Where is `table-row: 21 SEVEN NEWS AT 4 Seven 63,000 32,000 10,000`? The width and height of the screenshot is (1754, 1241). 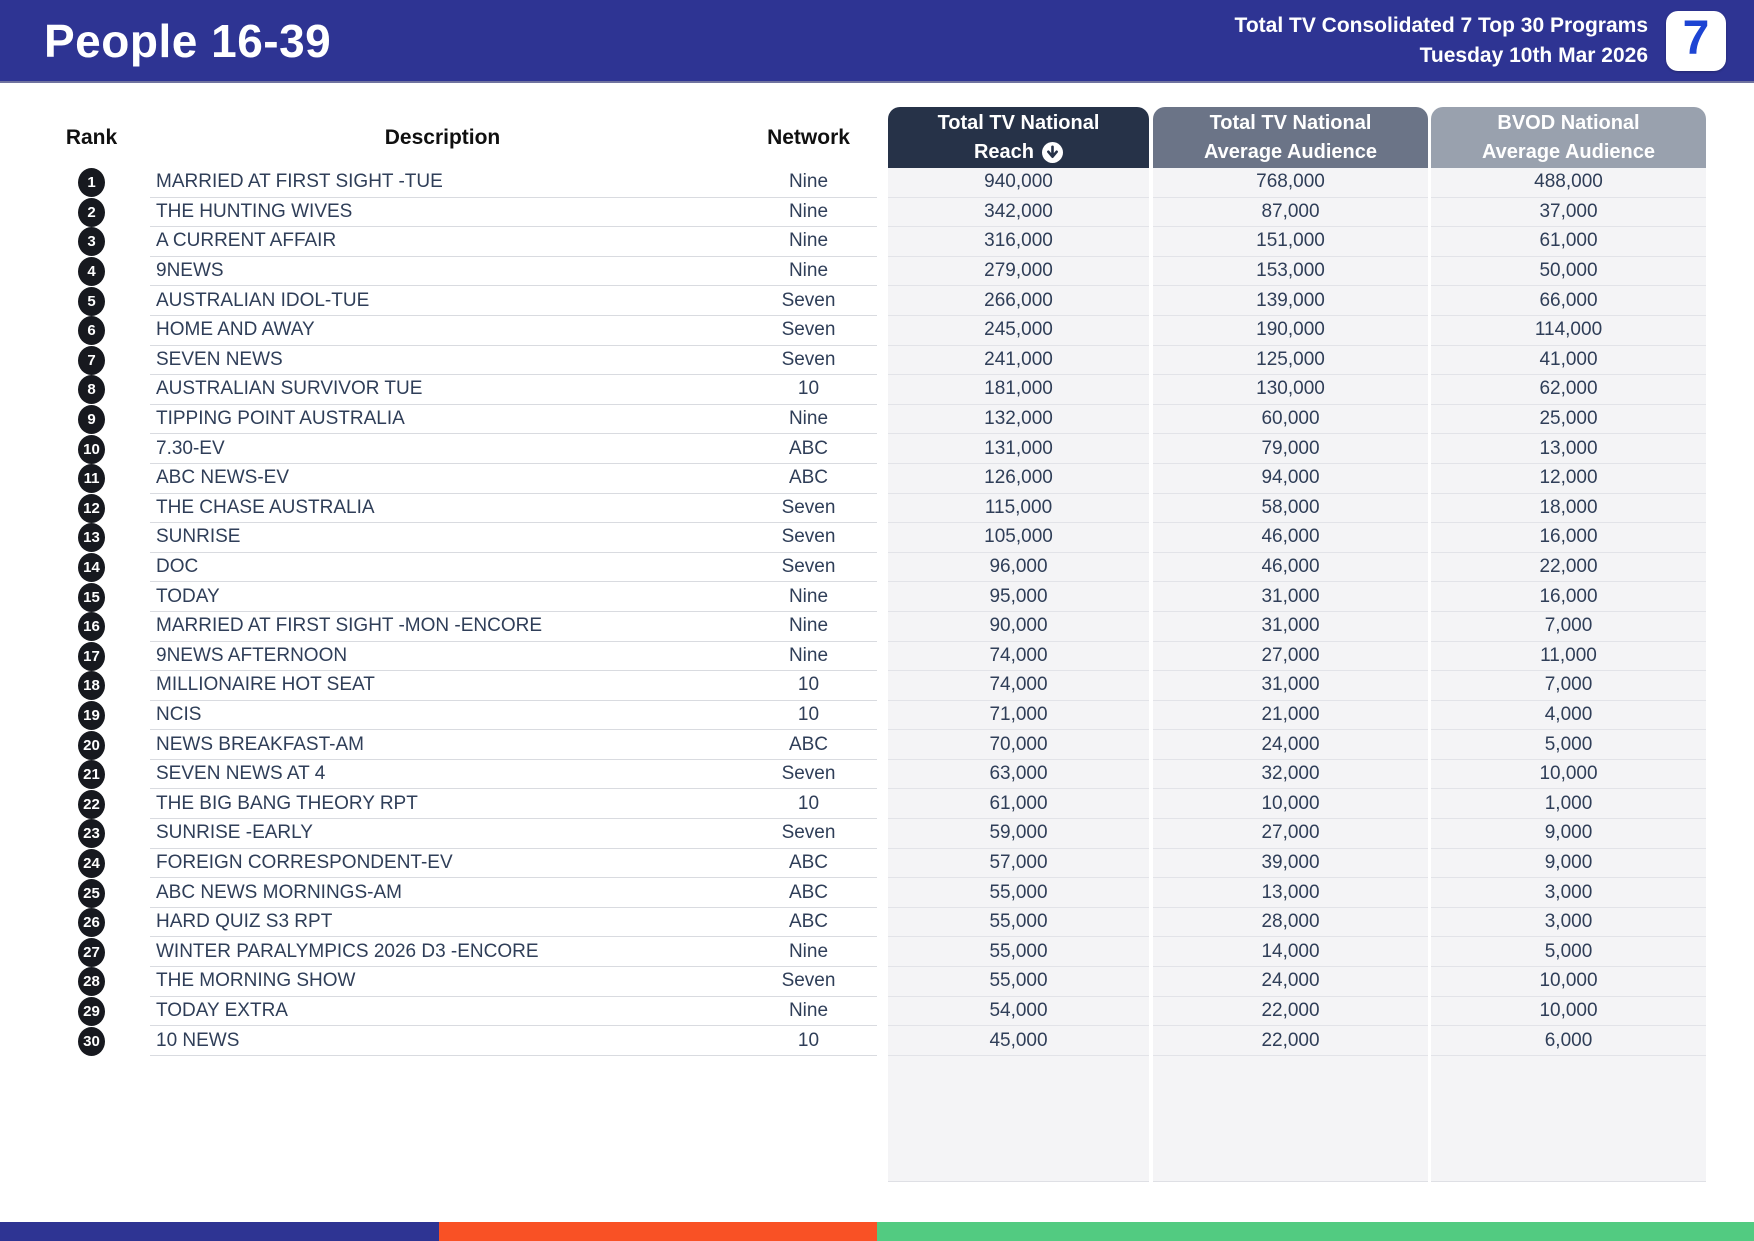
table-row: 21 SEVEN NEWS AT 4 Seven 63,000 32,000 10,000 is located at coordinates (869, 774).